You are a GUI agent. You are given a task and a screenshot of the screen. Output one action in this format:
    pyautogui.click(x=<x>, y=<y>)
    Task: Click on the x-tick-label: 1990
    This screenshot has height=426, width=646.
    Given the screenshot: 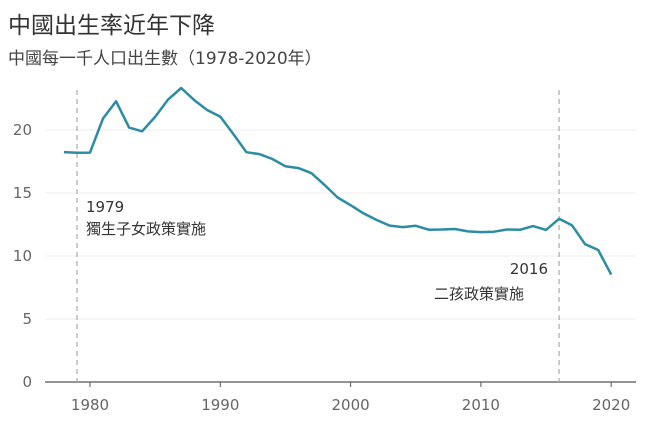 What is the action you would take?
    pyautogui.click(x=220, y=405)
    